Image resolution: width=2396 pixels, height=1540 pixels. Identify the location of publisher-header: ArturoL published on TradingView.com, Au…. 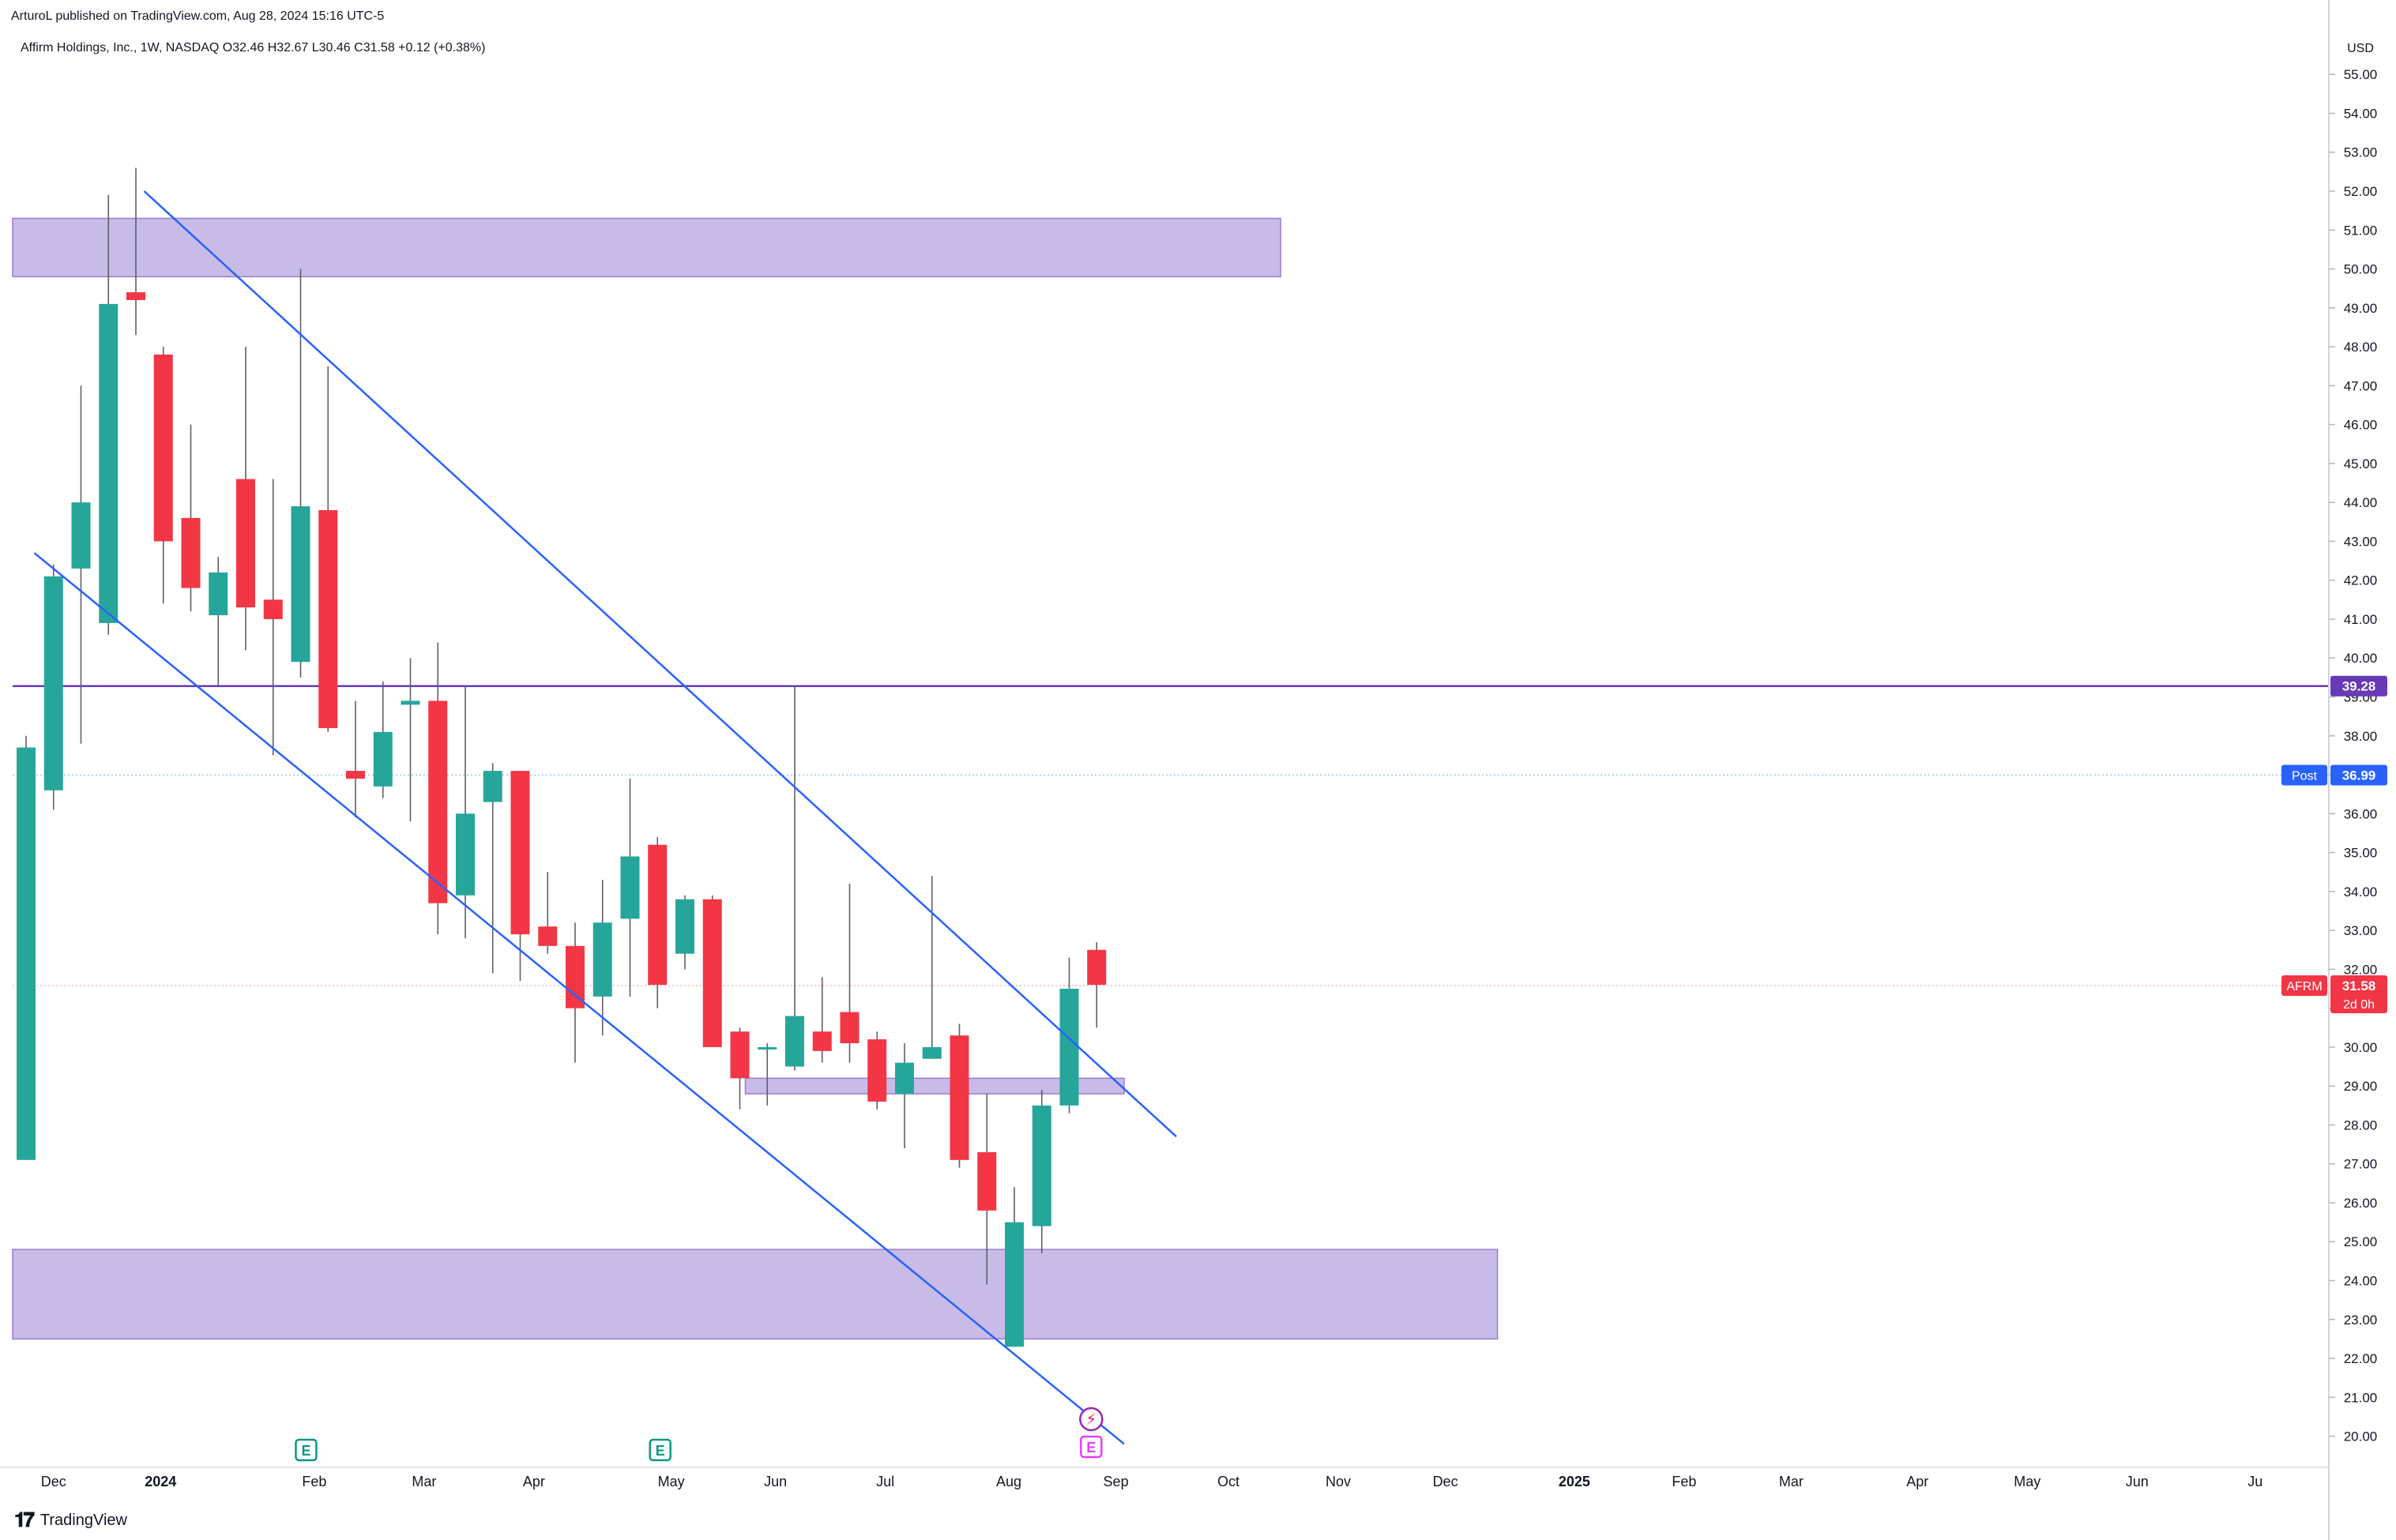
(198, 16).